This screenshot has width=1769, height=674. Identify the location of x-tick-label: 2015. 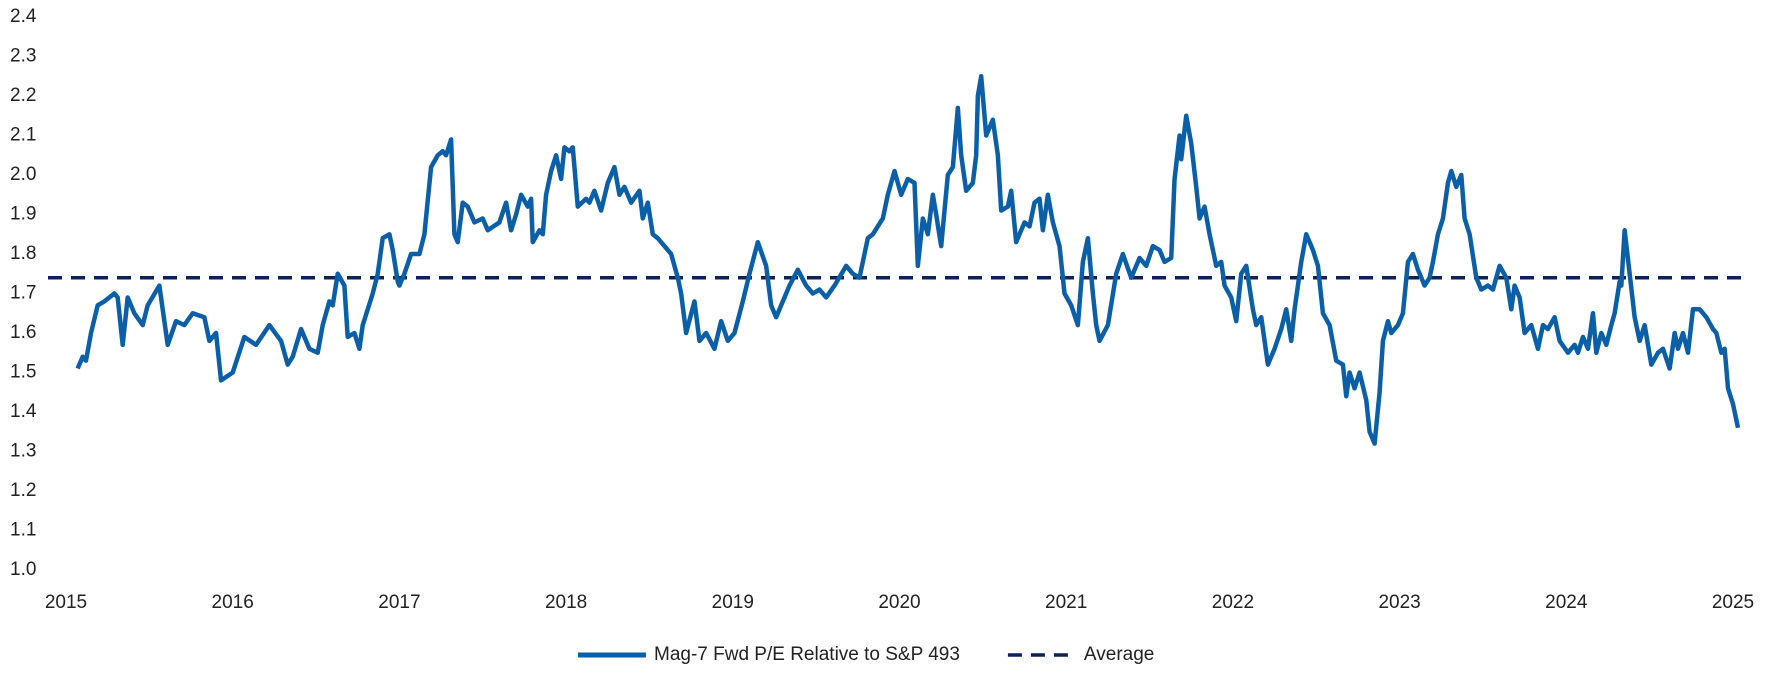
(66, 602).